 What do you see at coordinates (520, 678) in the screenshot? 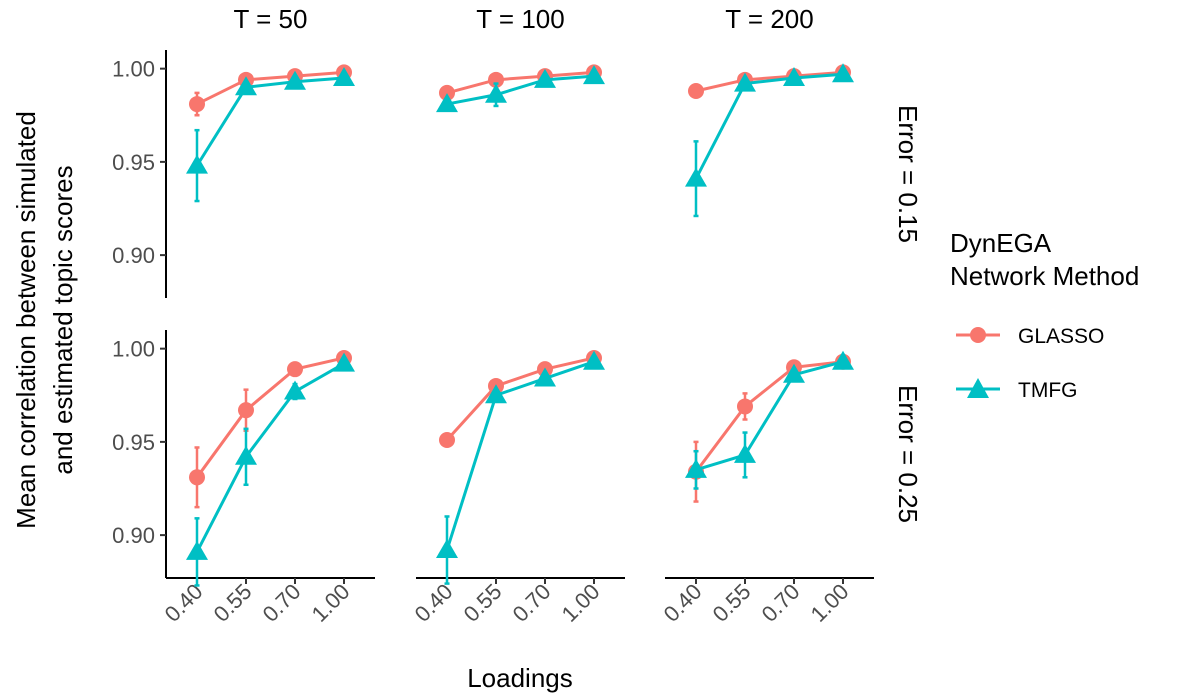
I see `x-axis-title: Loadings` at bounding box center [520, 678].